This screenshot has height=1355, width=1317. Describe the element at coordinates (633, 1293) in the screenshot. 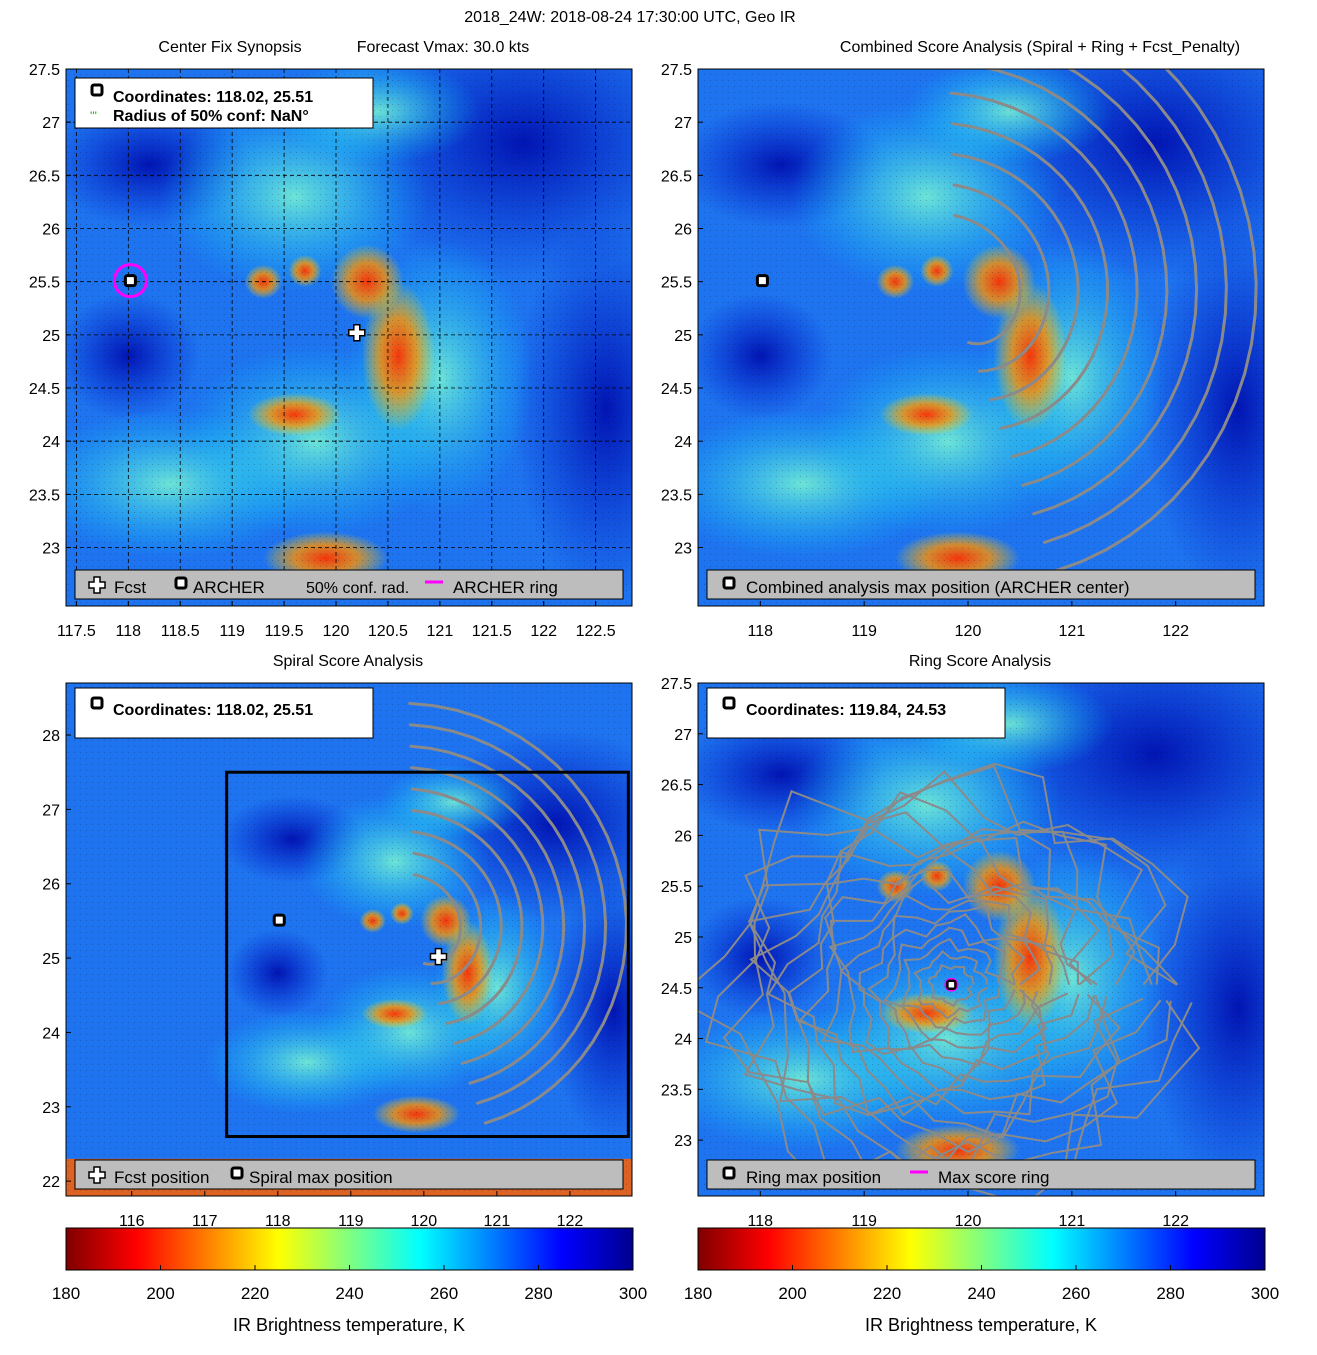

I see `colorbar-tick-label: 300` at that location.